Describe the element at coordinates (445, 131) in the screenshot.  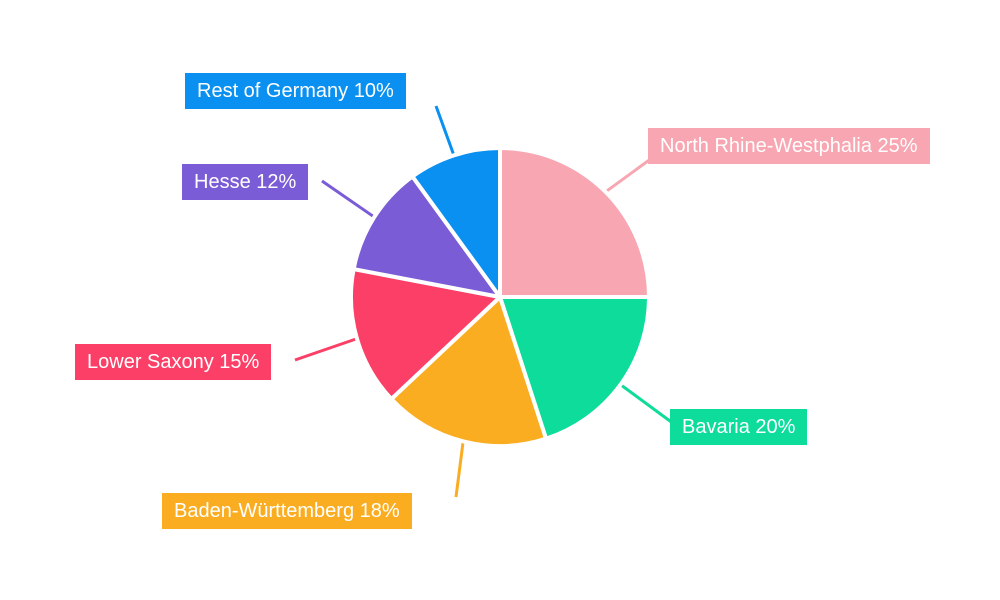
I see `leader-line-rest-of-germany` at that location.